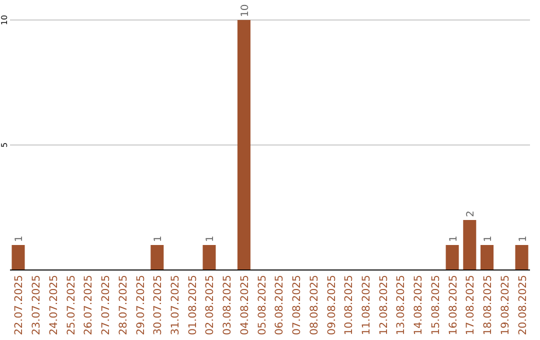  I want to click on x-tick-label: 07.08.2025, so click(297, 305).